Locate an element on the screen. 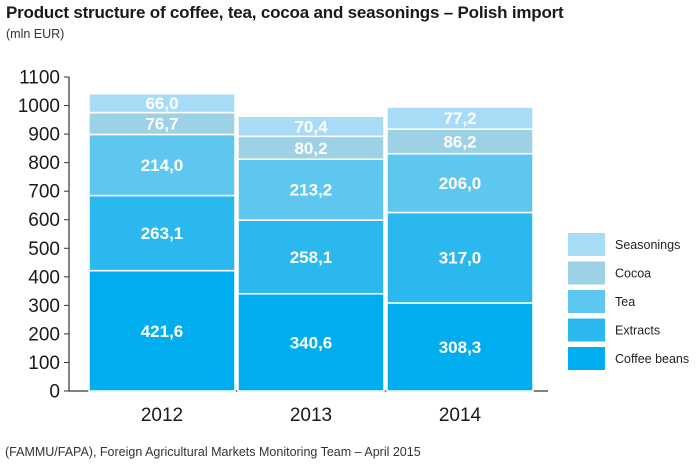  data-label: 86,2 is located at coordinates (459, 141).